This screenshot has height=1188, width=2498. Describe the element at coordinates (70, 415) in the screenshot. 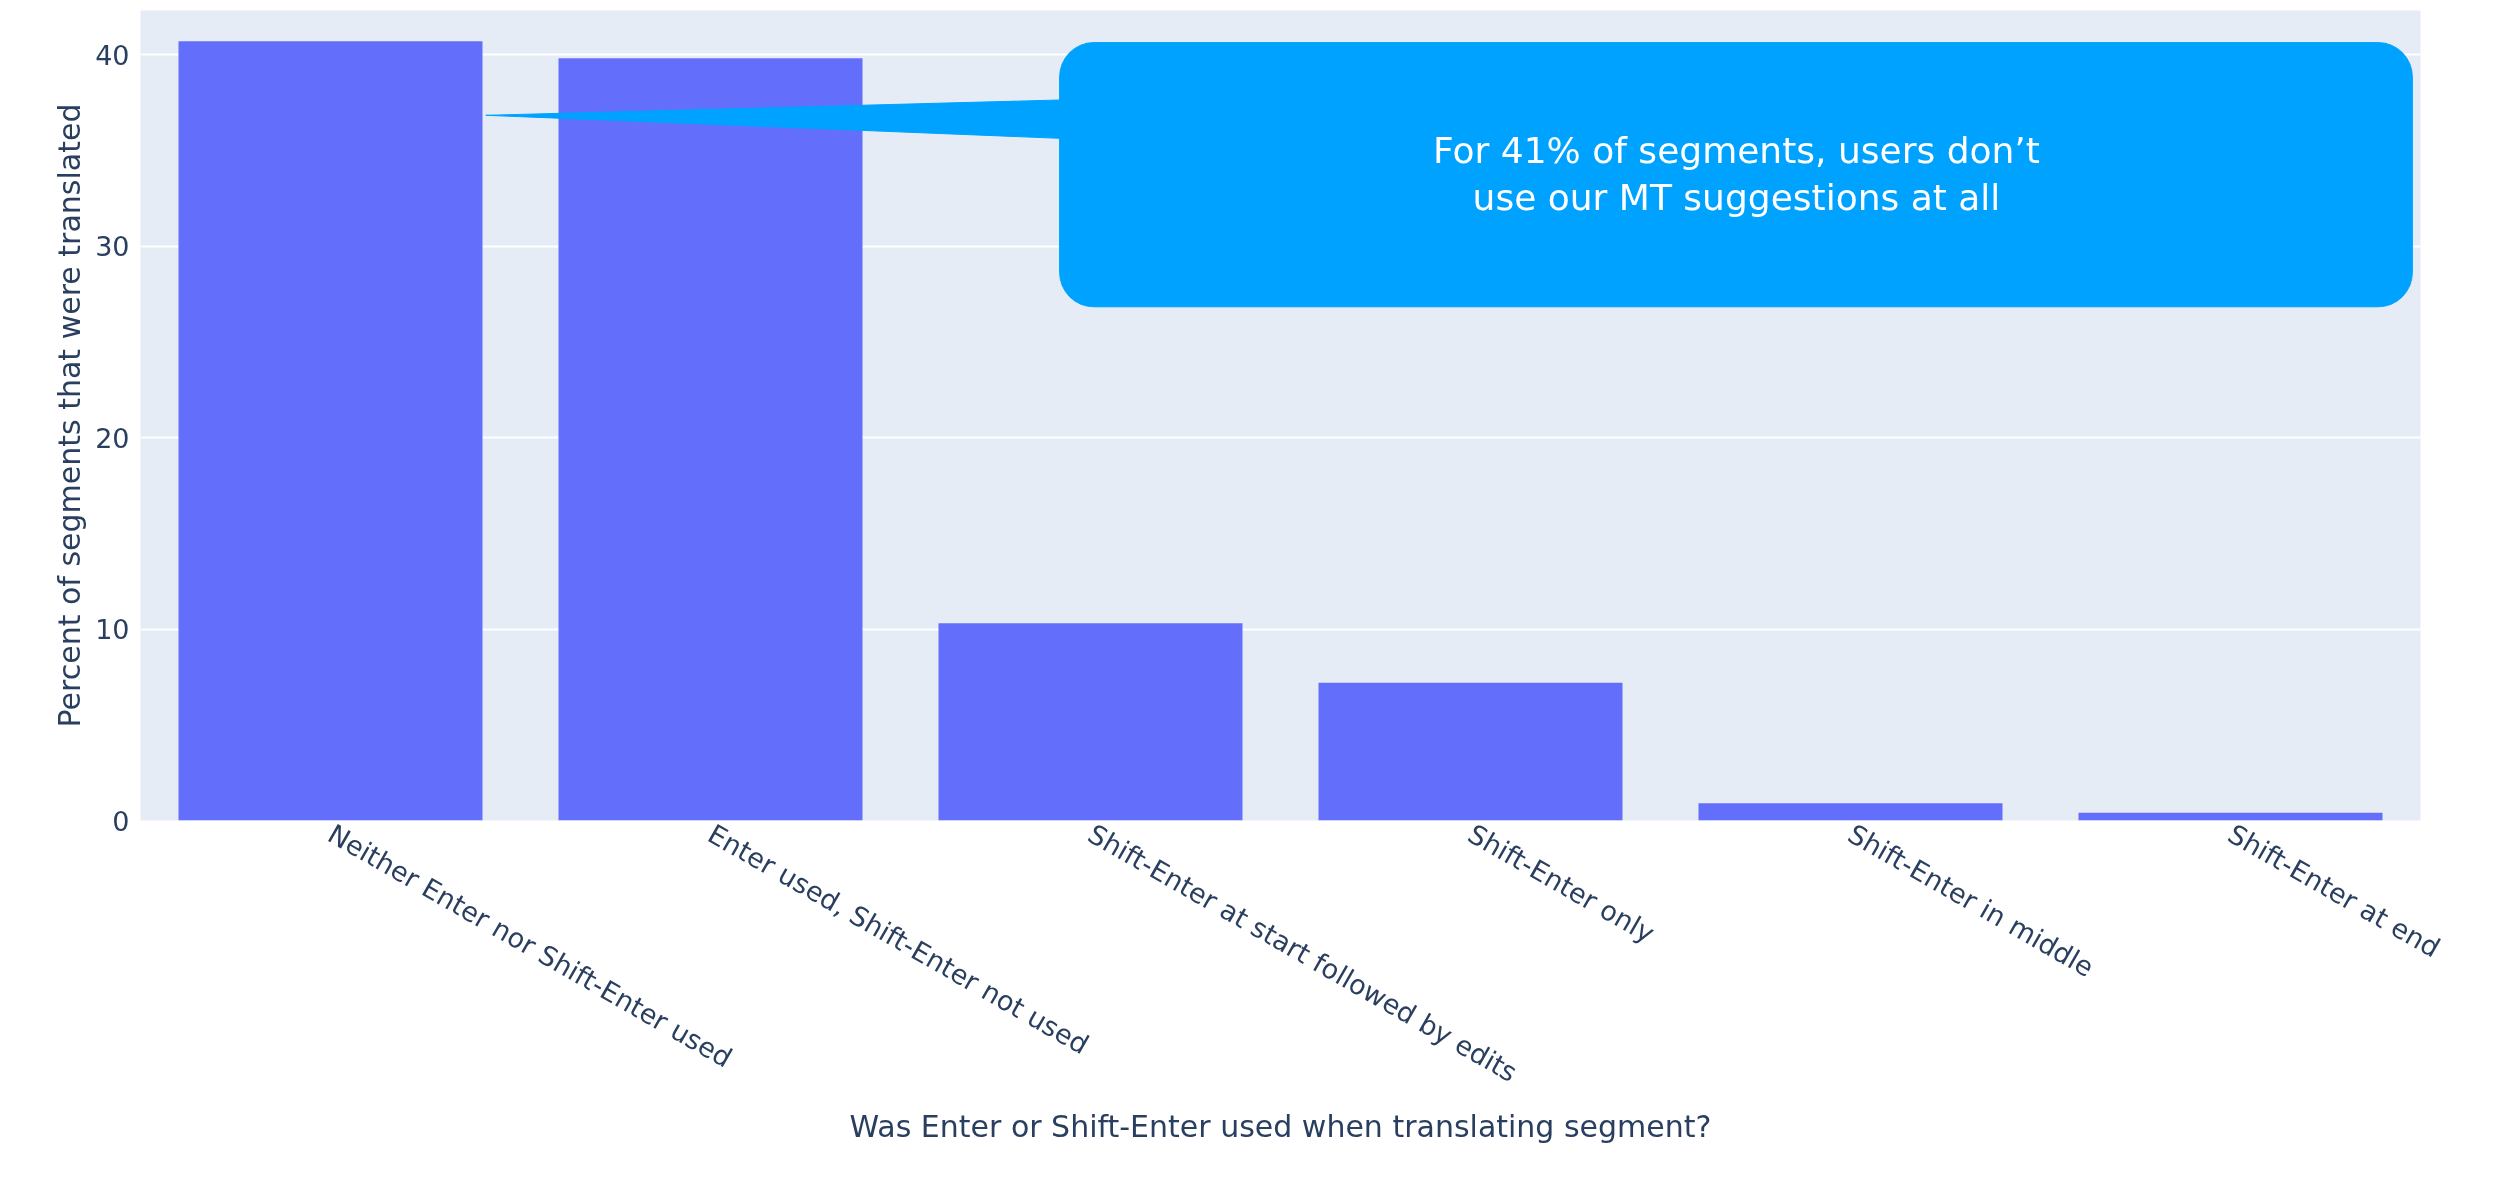

I see `y-axis-title: Percent of segments that were translated` at that location.